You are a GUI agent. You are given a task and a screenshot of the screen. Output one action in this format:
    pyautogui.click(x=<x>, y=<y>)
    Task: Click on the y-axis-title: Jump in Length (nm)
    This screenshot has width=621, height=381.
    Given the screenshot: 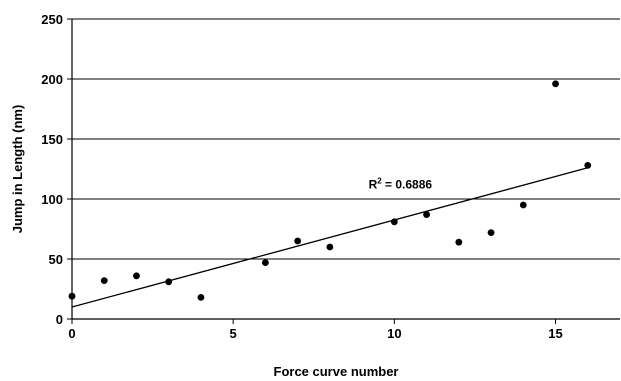 What is the action you would take?
    pyautogui.click(x=17, y=169)
    